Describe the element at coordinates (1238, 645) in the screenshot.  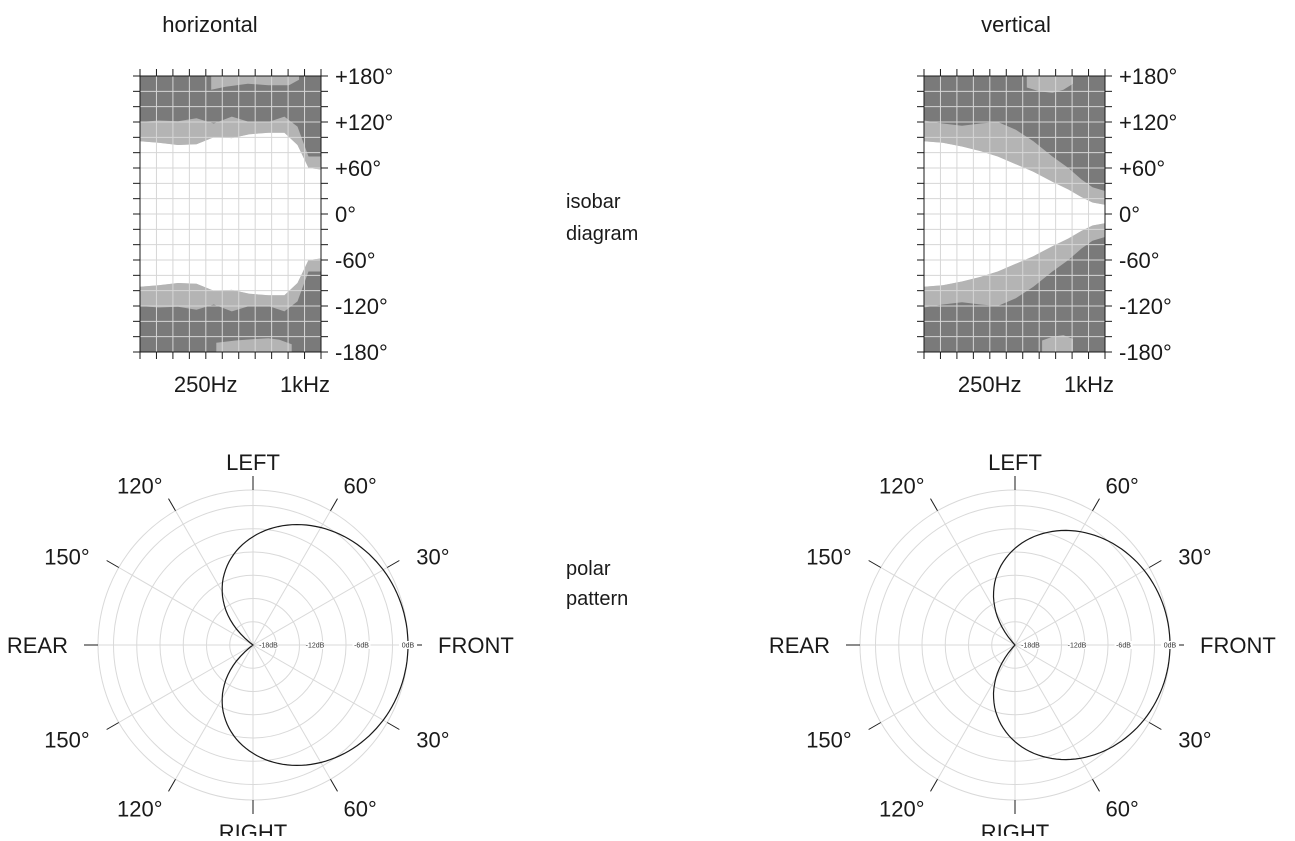
I see `polar-label-front: FRONT` at that location.